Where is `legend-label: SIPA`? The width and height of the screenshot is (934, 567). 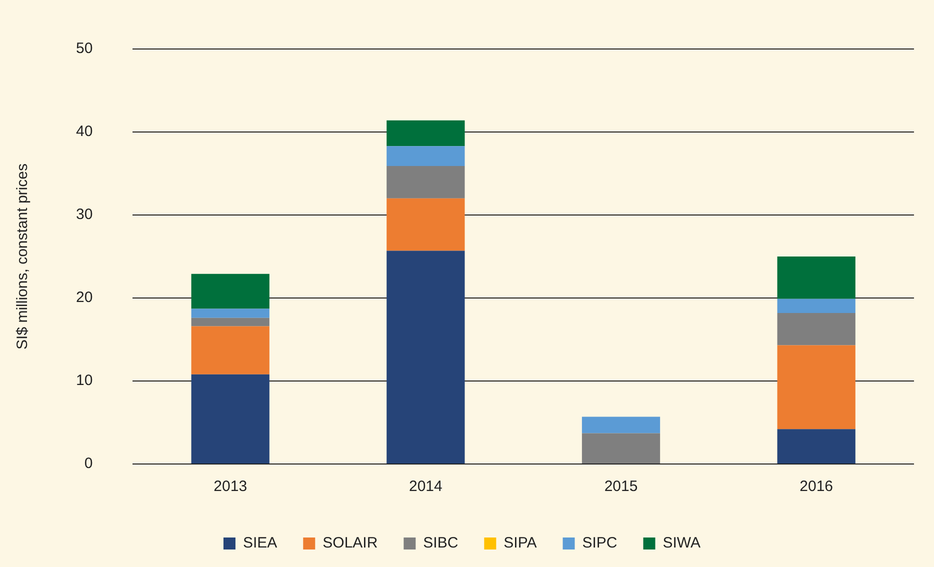
legend-label: SIPA is located at coordinates (520, 543).